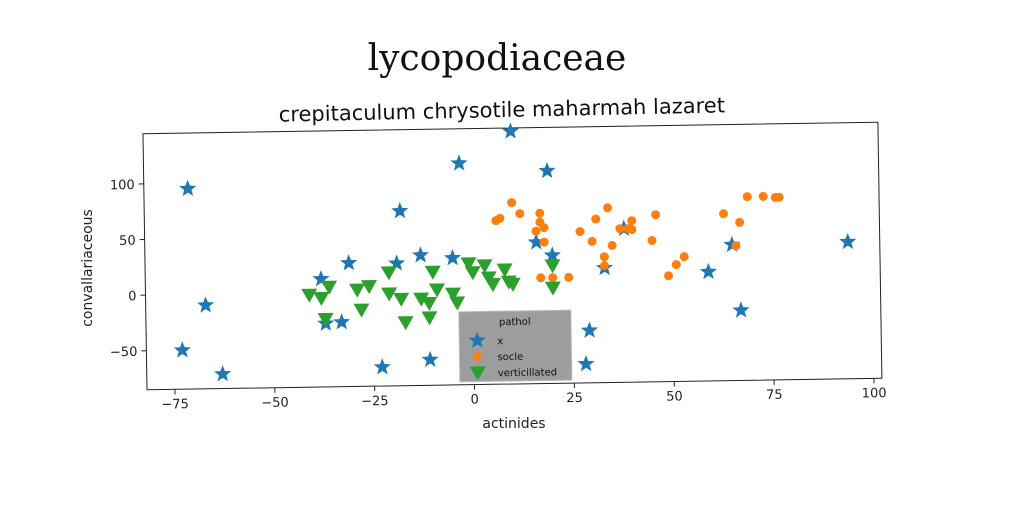 The image size is (1024, 512). I want to click on y-tick-label: 0, so click(132, 296).